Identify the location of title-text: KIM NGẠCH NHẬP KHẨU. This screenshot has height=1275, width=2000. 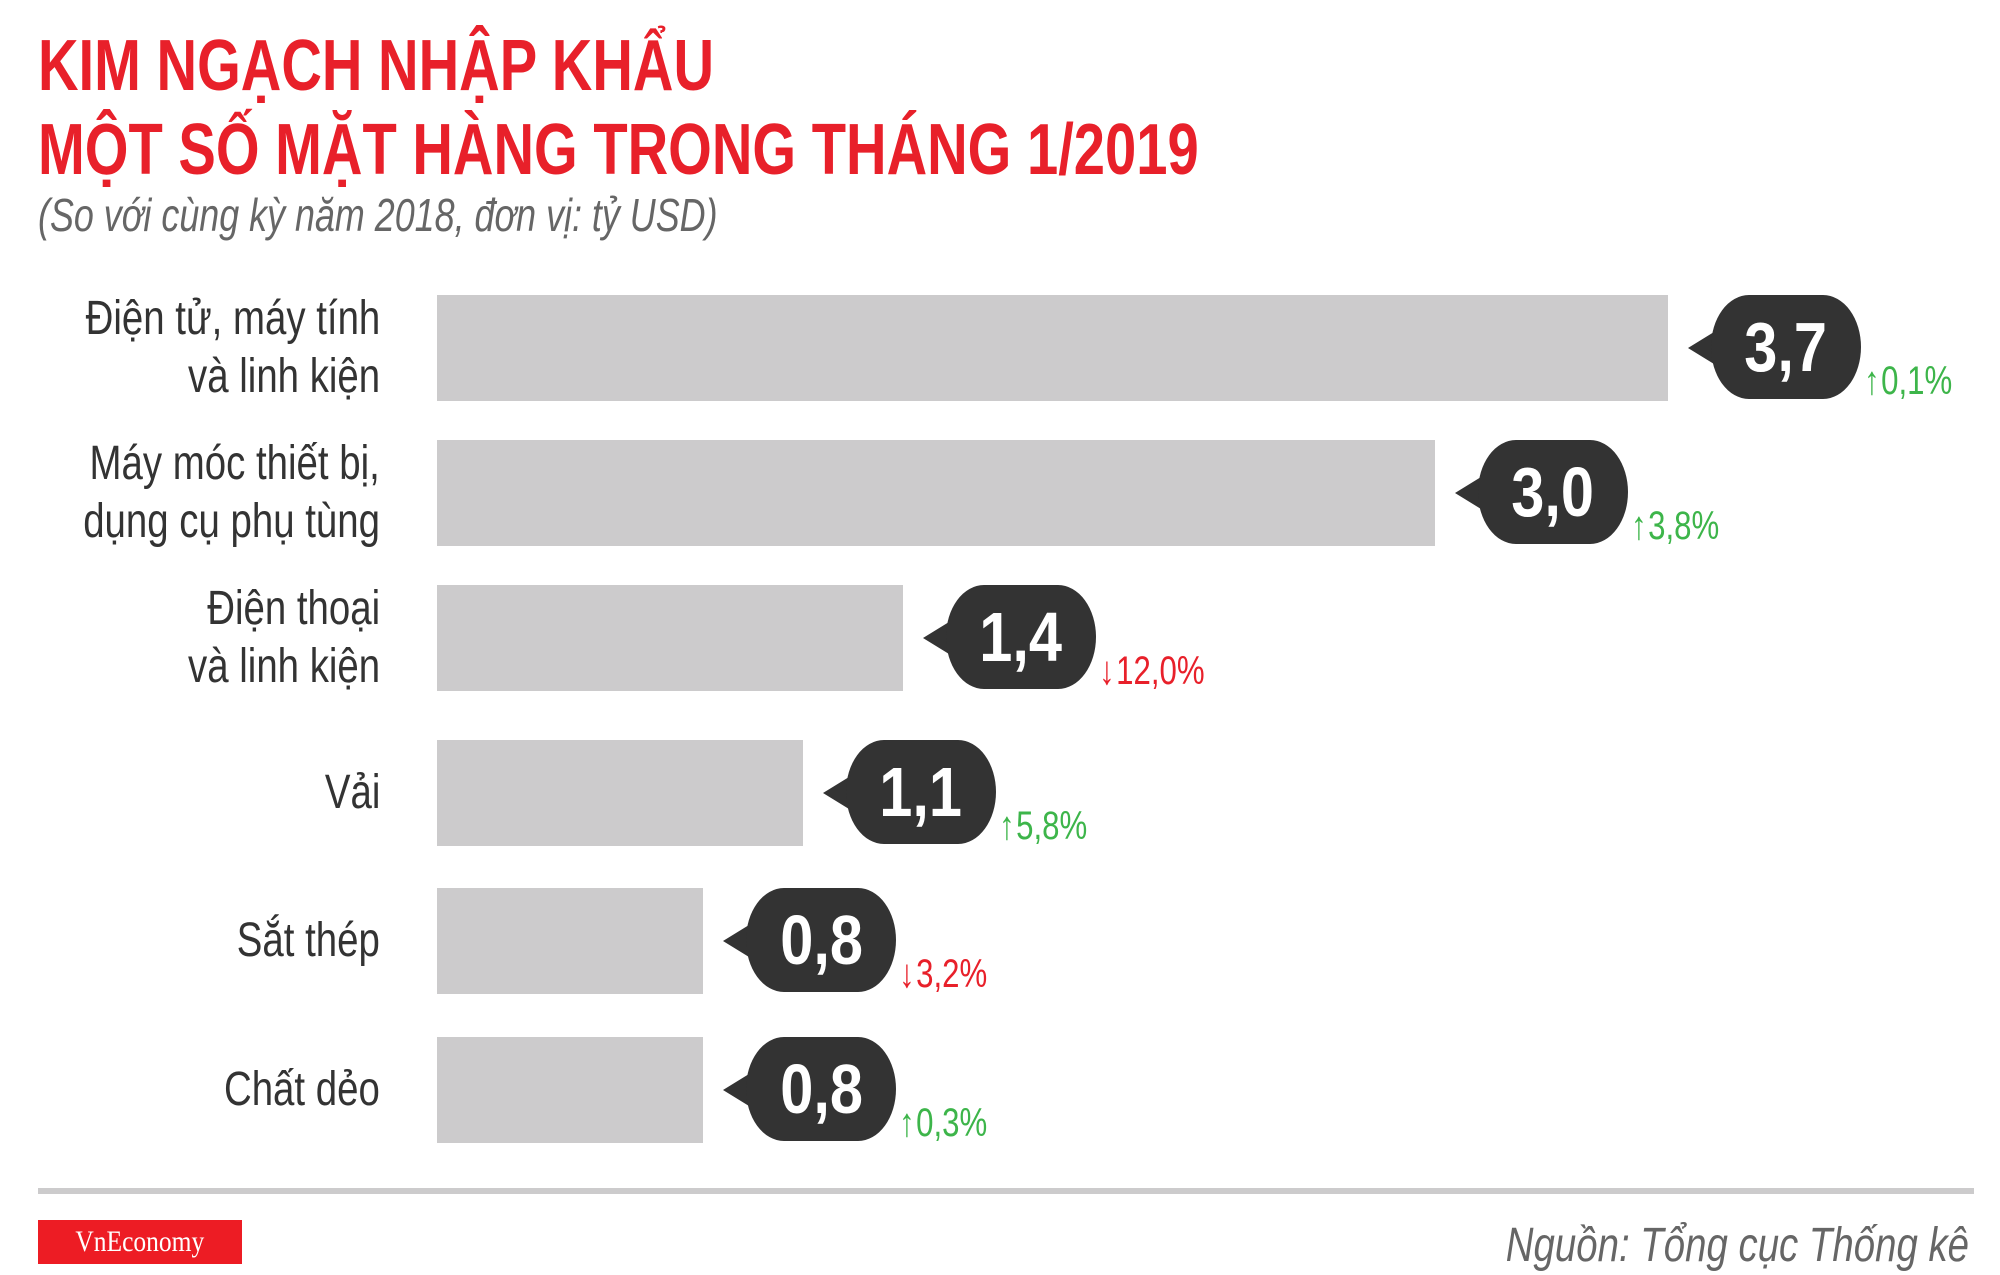
(376, 66).